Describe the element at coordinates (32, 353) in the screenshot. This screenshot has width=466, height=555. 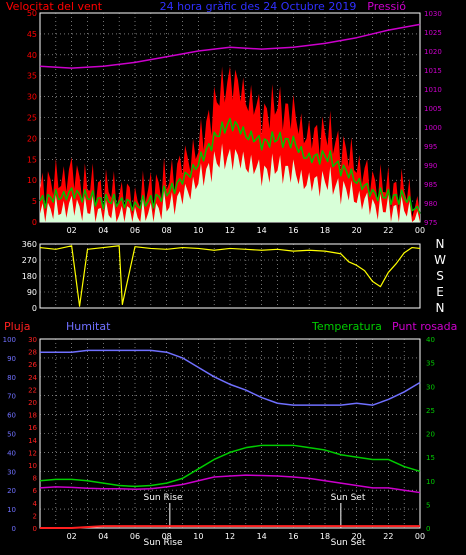
I see `rain-y-tick-28: 28` at that location.